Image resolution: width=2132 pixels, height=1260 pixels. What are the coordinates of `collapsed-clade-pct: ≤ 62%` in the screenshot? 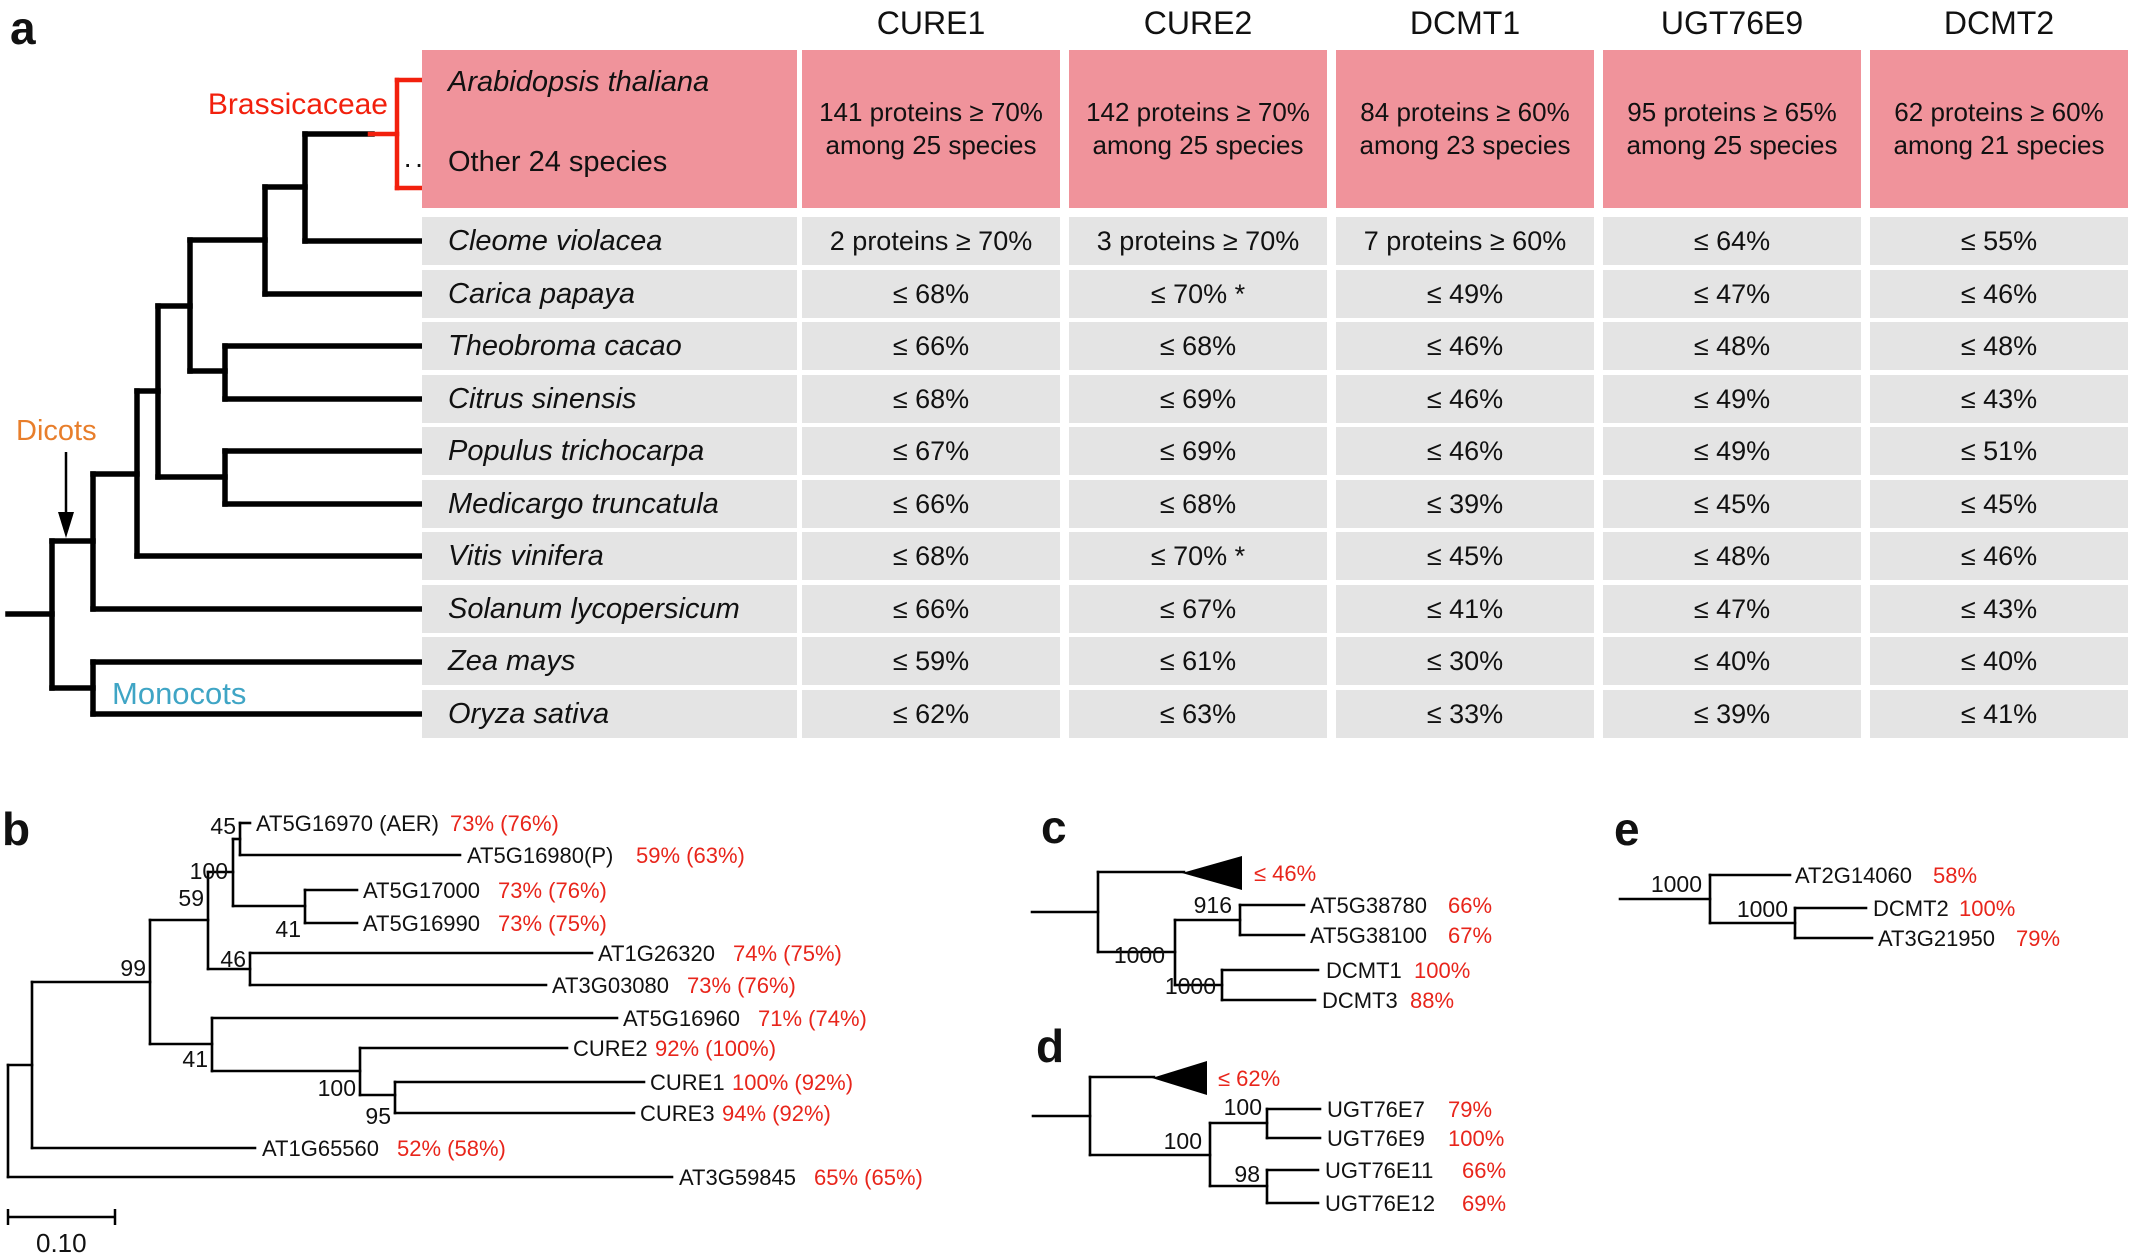 It's located at (1249, 1078).